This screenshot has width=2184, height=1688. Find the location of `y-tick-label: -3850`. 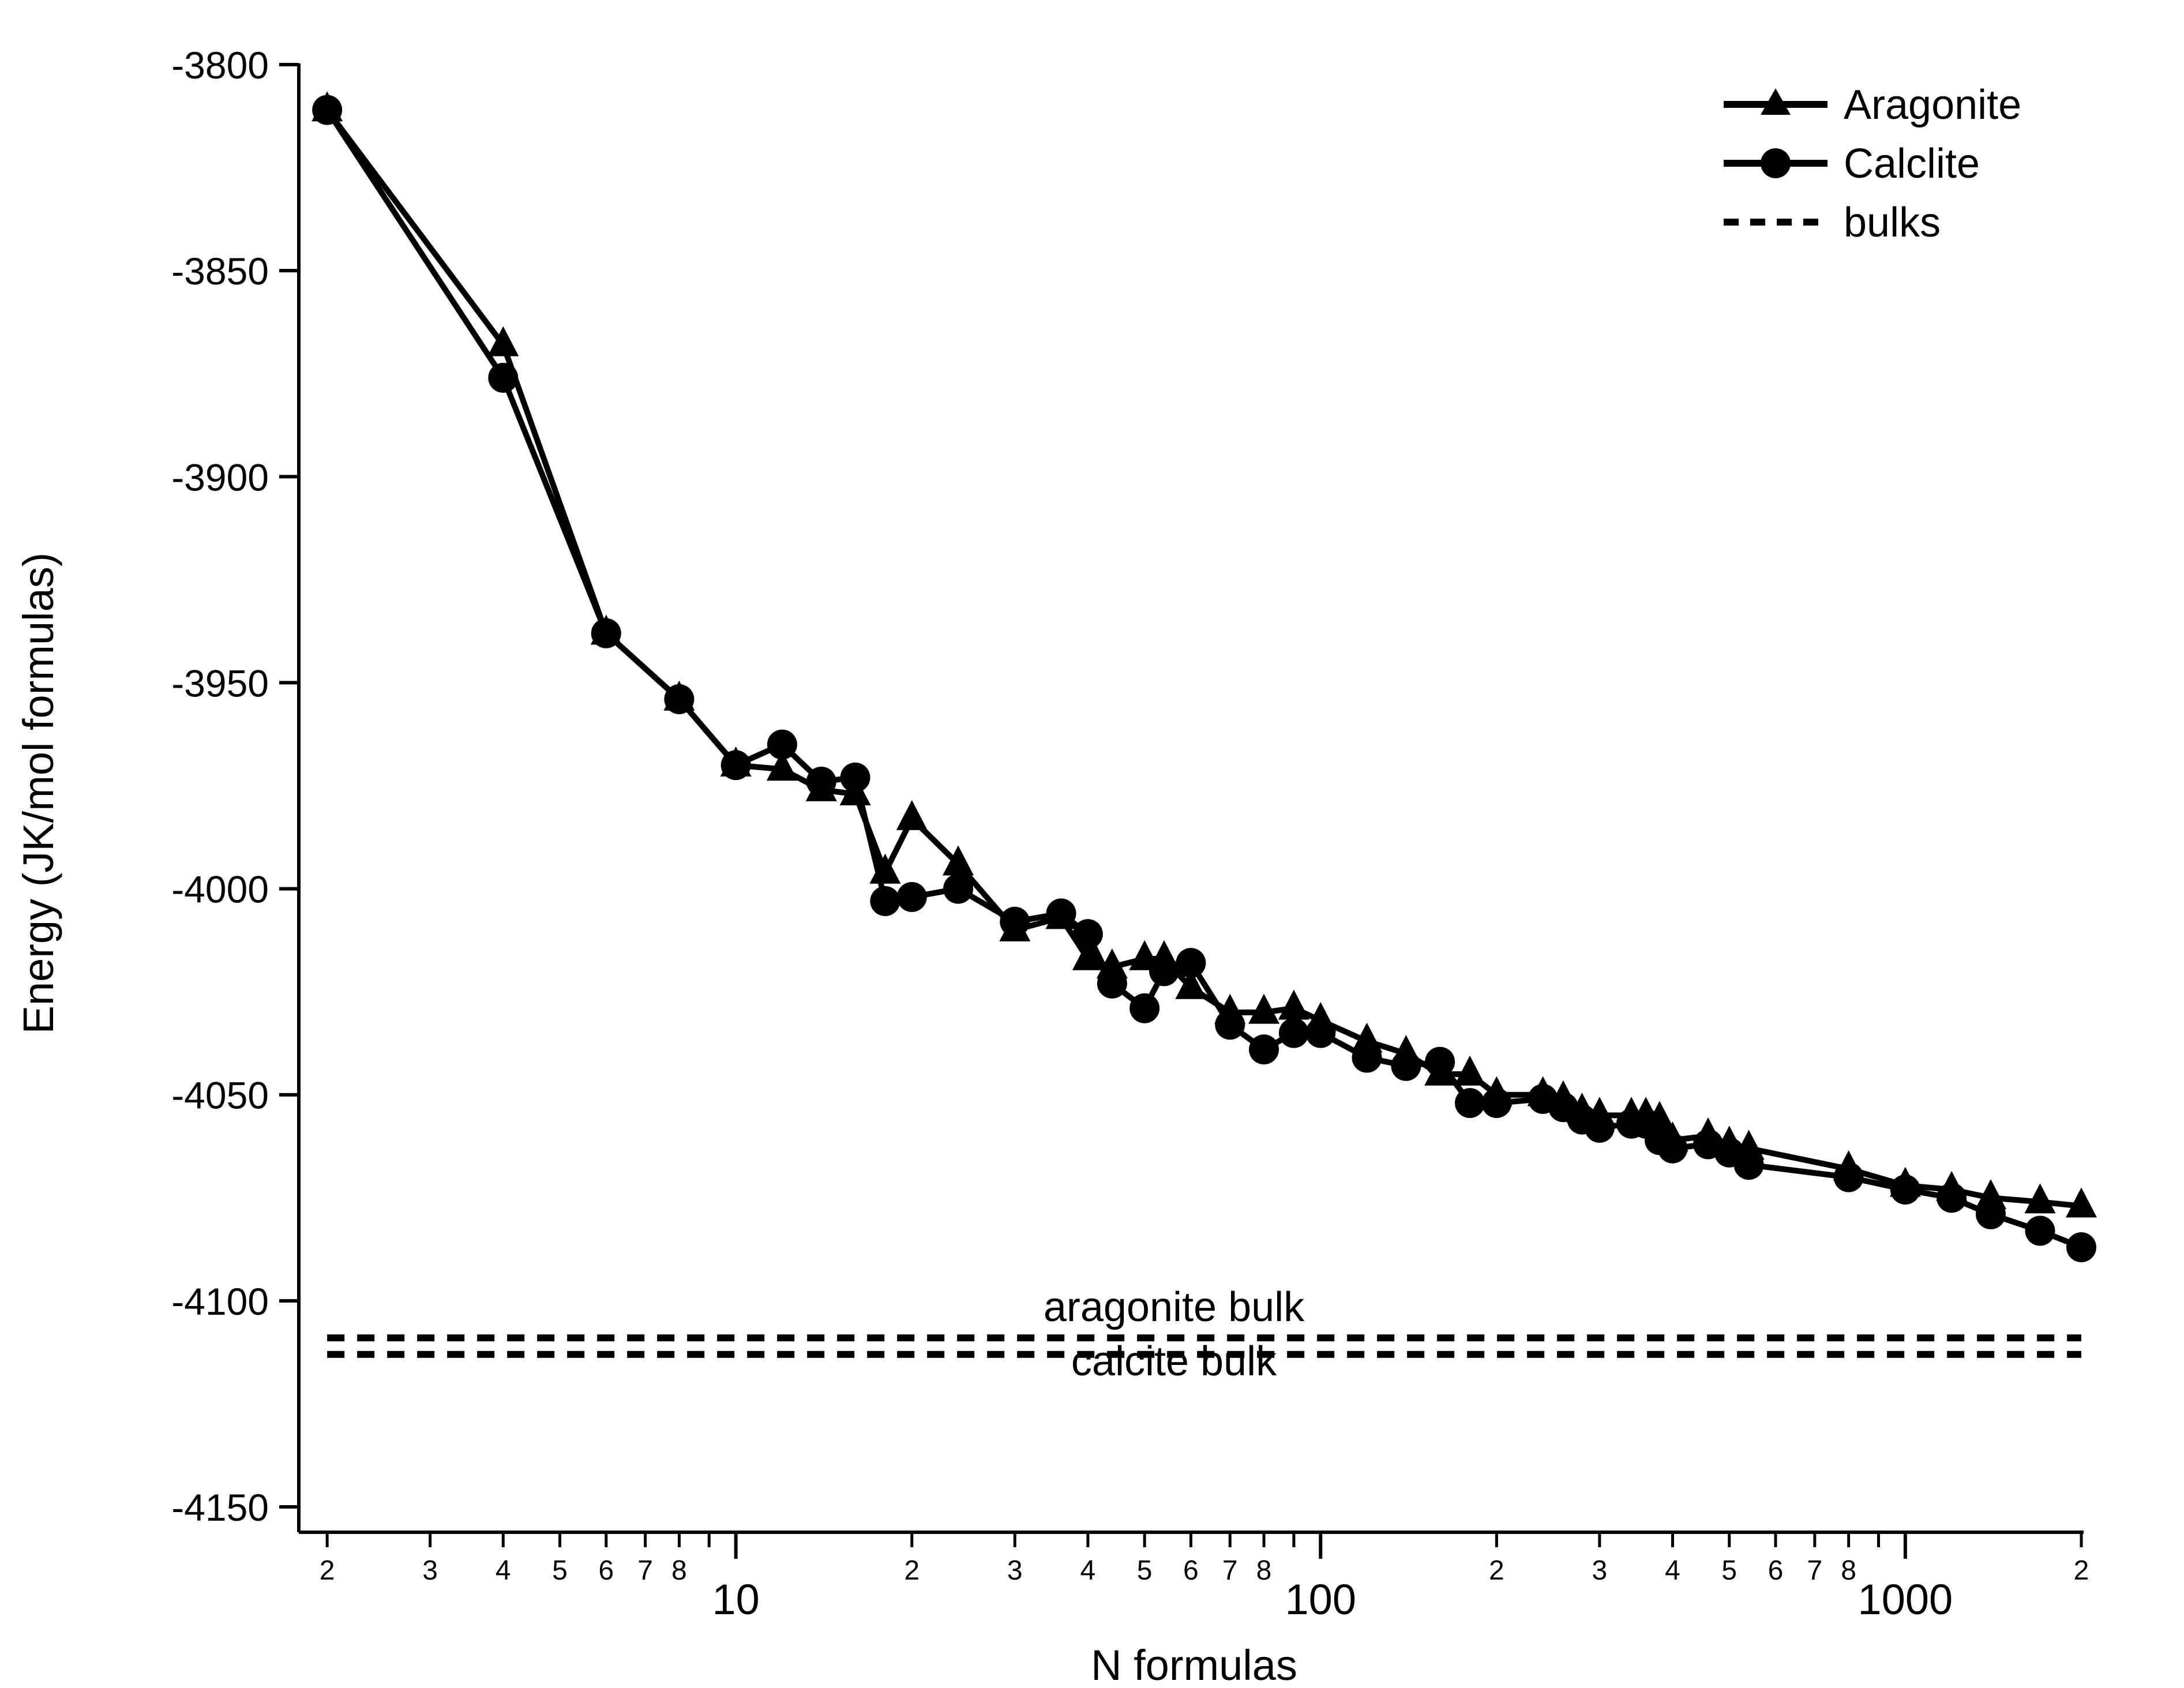

y-tick-label: -3850 is located at coordinates (220, 271).